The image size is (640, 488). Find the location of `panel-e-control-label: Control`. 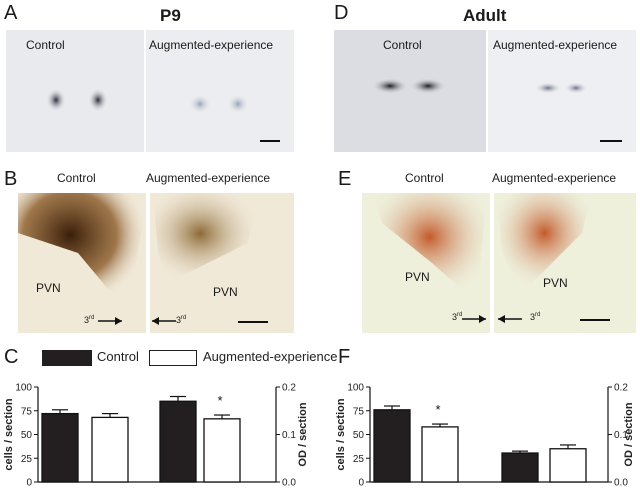

panel-e-control-label: Control is located at coordinates (424, 178).